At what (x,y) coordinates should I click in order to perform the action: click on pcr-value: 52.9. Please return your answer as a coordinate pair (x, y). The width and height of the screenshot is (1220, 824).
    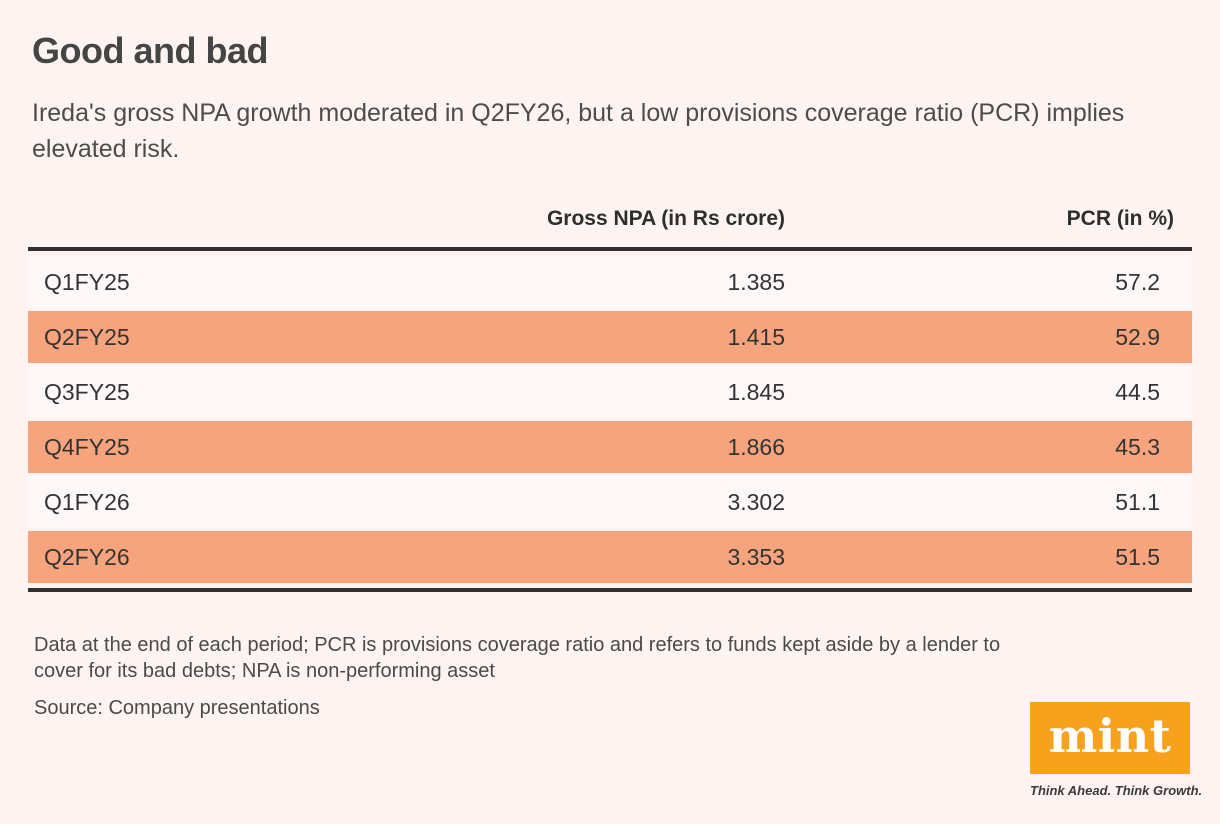
    Looking at the image, I should click on (1137, 336).